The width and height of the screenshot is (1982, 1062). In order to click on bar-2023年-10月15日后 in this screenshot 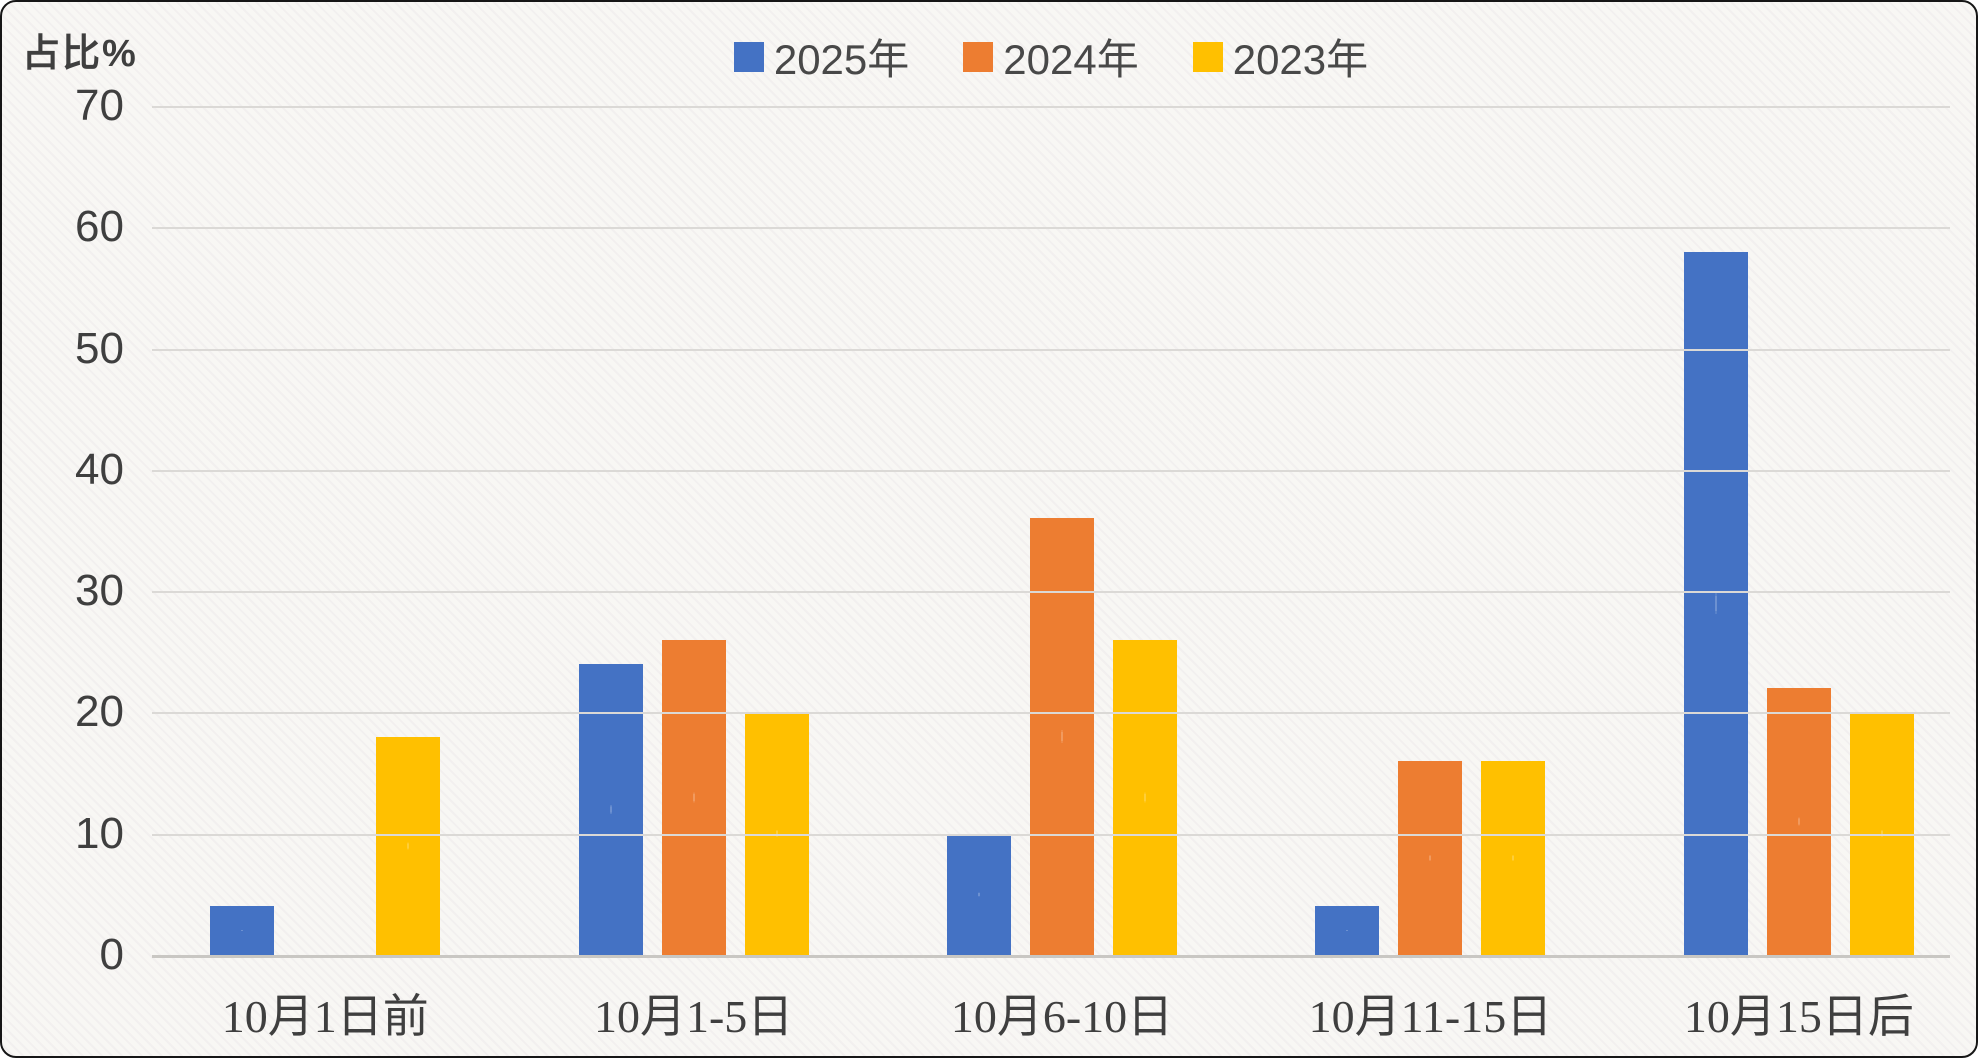, I will do `click(1881, 833)`.